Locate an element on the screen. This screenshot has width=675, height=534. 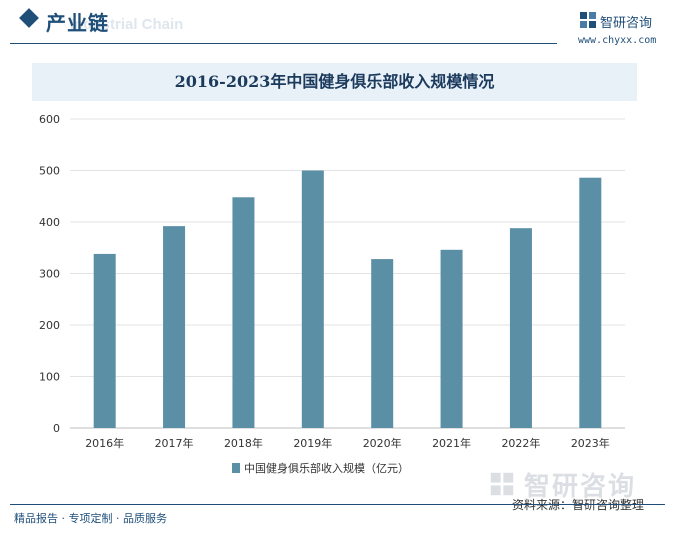
y-tick-label: 600 is located at coordinates (49, 119).